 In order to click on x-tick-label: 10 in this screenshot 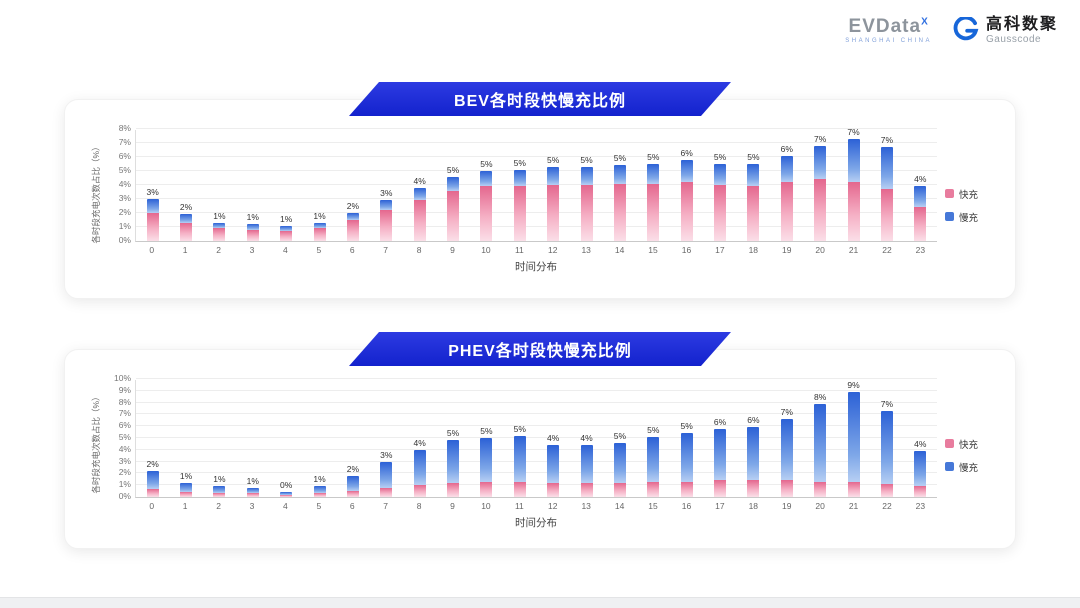, I will do `click(486, 250)`.